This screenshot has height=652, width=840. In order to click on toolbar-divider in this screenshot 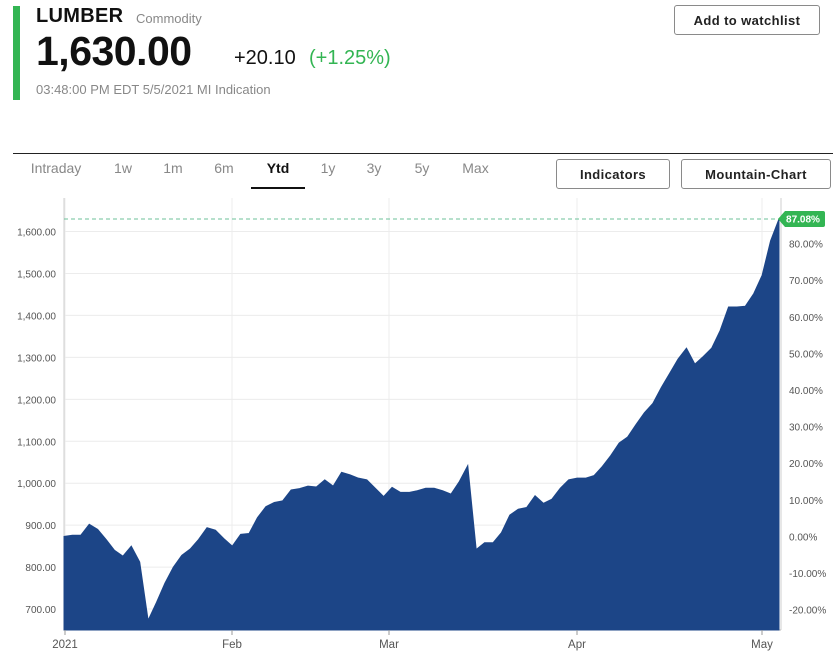, I will do `click(423, 153)`.